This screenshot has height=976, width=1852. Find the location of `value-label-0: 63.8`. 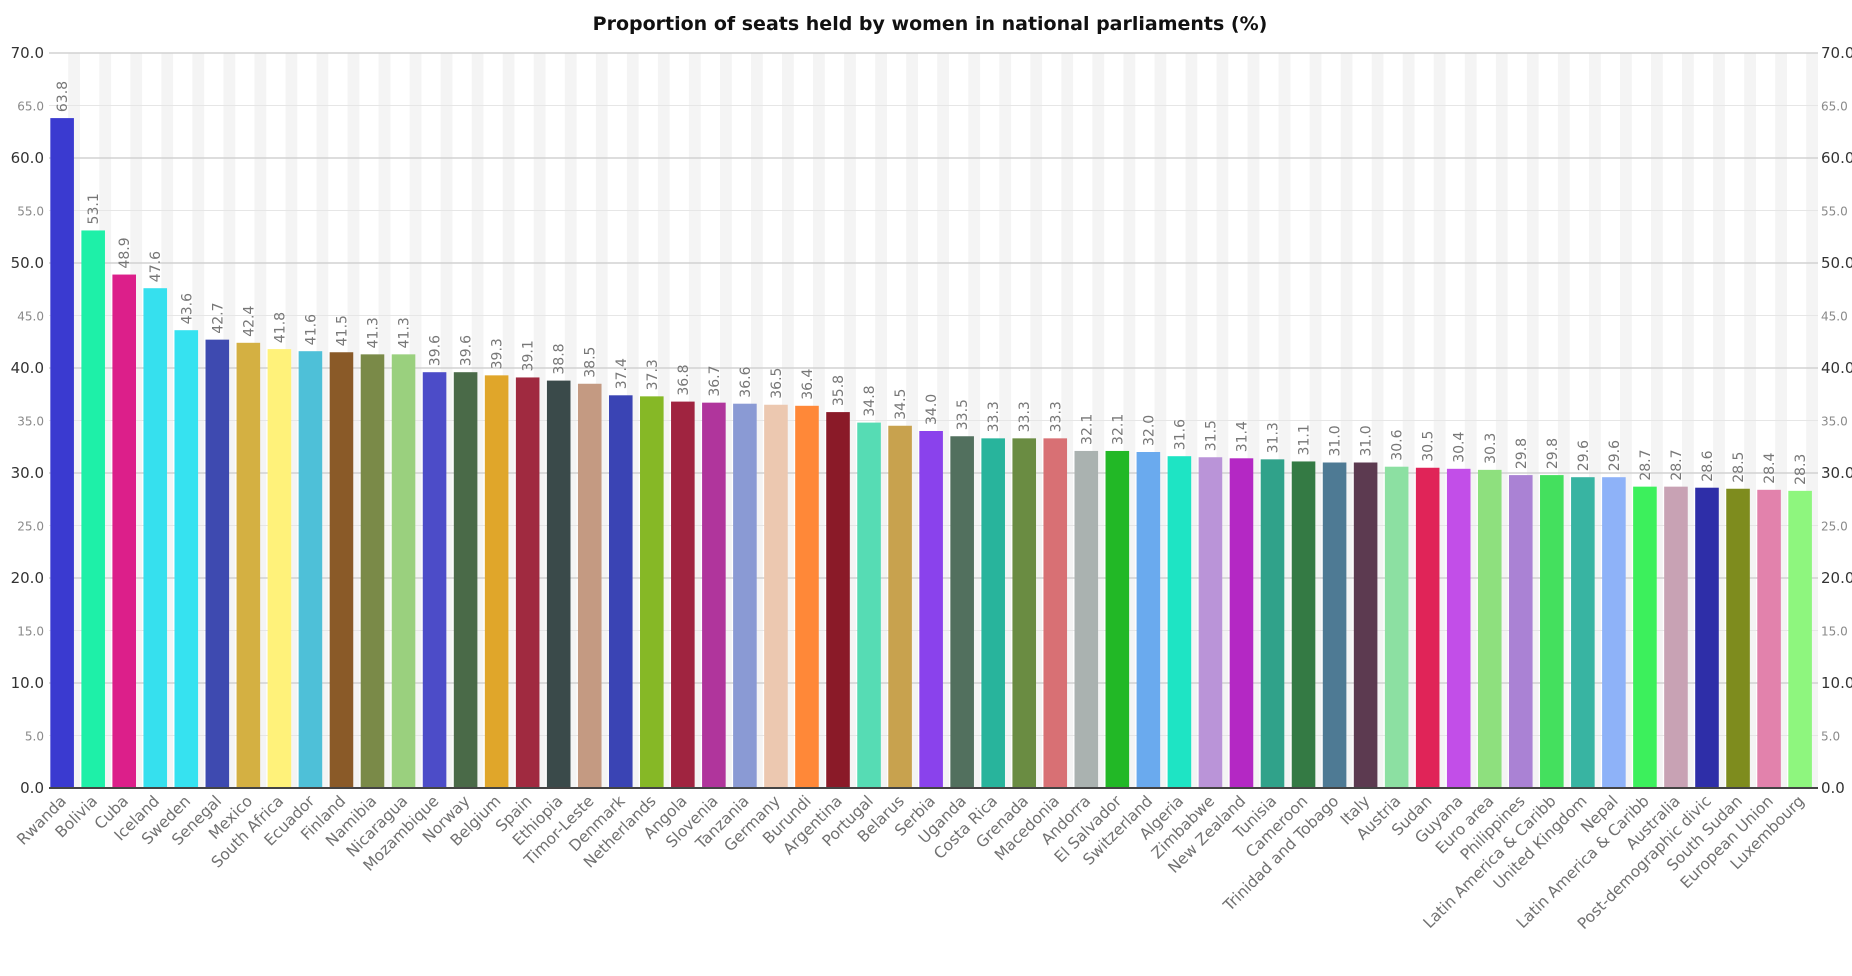

value-label-0: 63.8 is located at coordinates (63, 96).